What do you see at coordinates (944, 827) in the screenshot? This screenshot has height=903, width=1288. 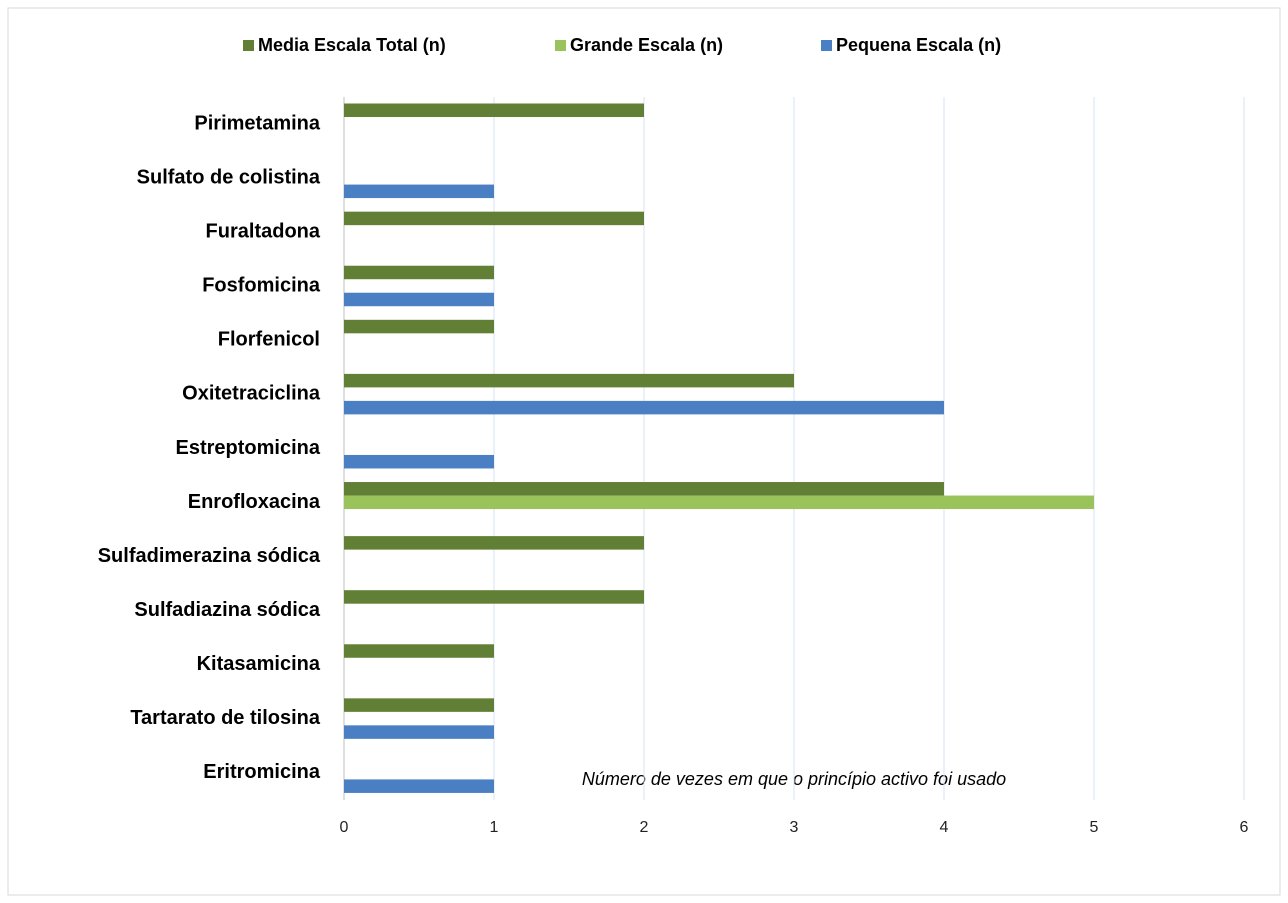 I see `x-tick-label: 4` at bounding box center [944, 827].